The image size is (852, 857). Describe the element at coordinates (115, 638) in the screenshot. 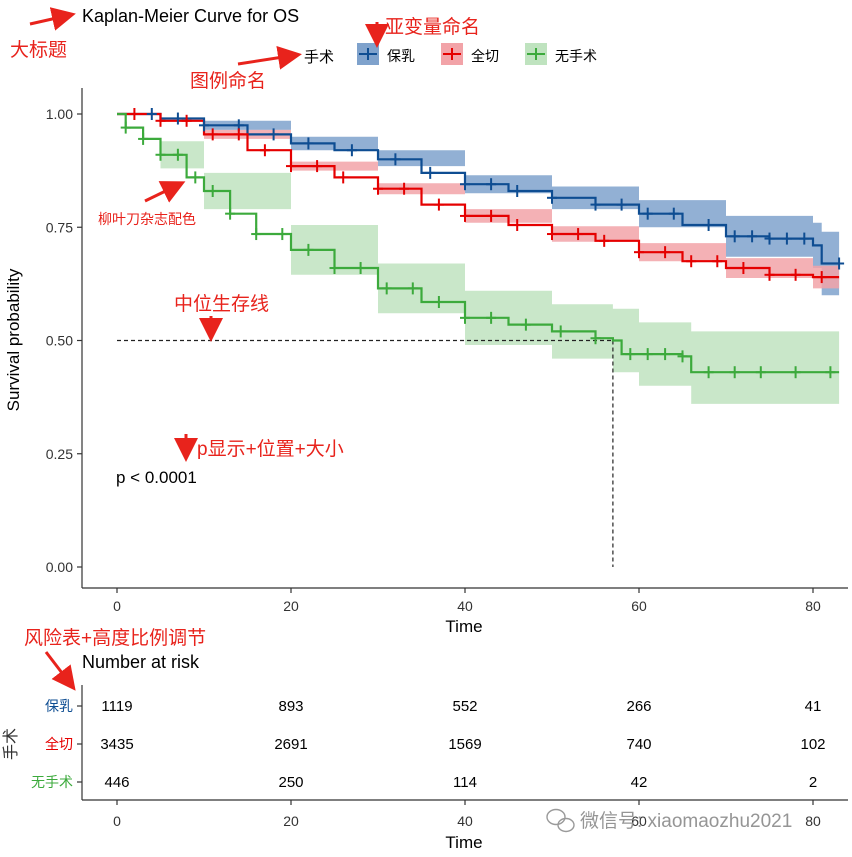

I see `annotation-risk-table: 风险表+高度比例调节` at that location.